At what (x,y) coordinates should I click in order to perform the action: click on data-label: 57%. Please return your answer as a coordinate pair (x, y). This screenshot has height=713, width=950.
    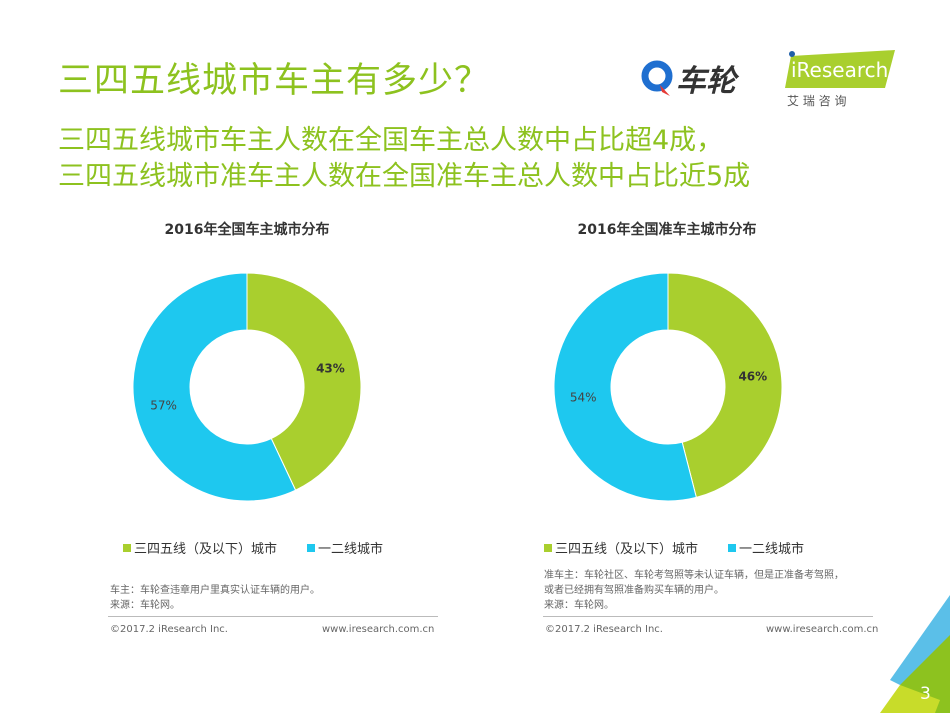
    Looking at the image, I should click on (163, 406).